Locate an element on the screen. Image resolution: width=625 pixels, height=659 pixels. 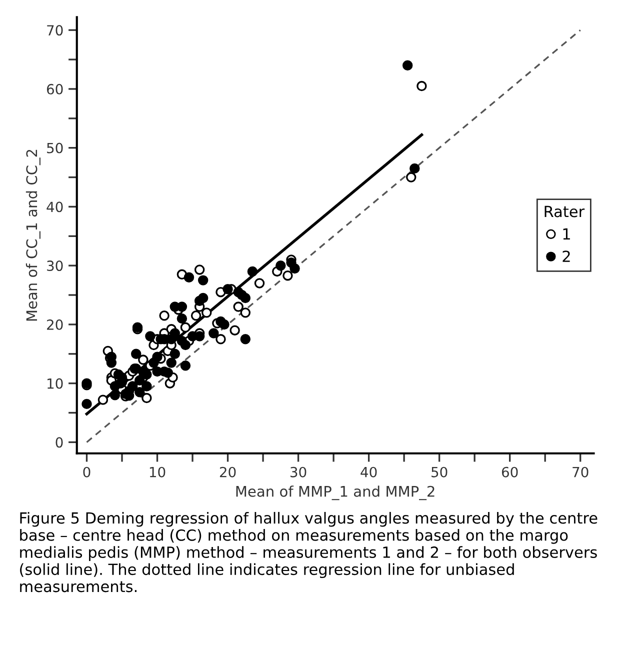
y-tick-label: 30 is located at coordinates (55, 266).